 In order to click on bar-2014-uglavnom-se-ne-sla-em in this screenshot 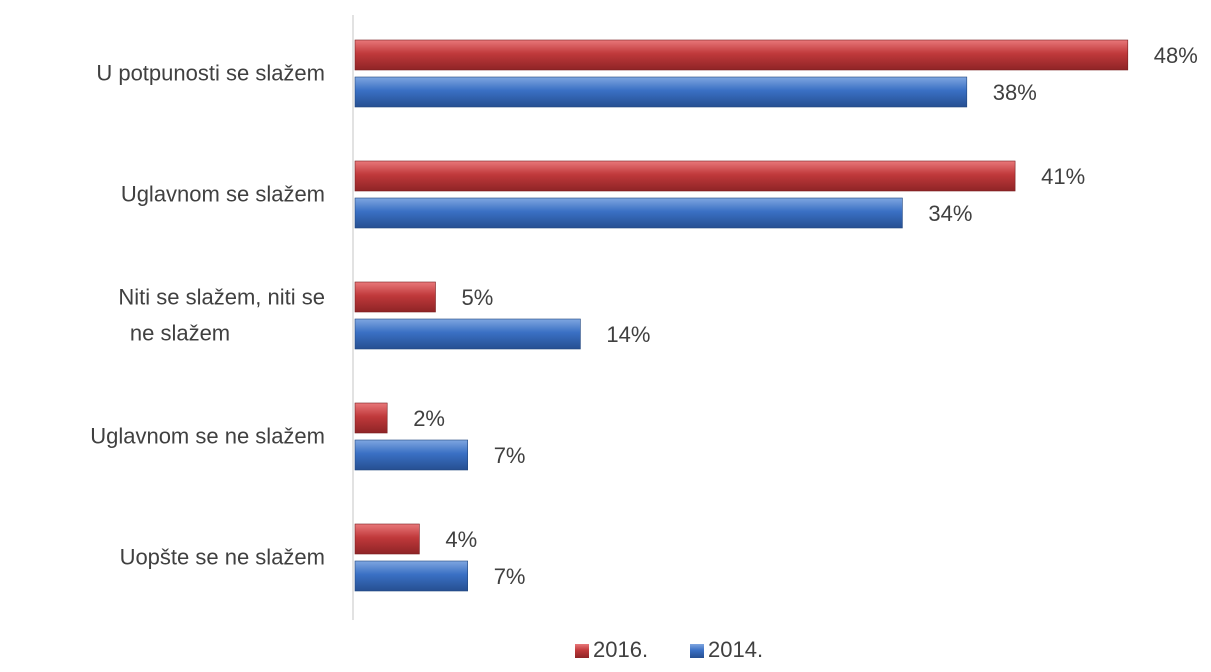, I will do `click(411, 455)`.